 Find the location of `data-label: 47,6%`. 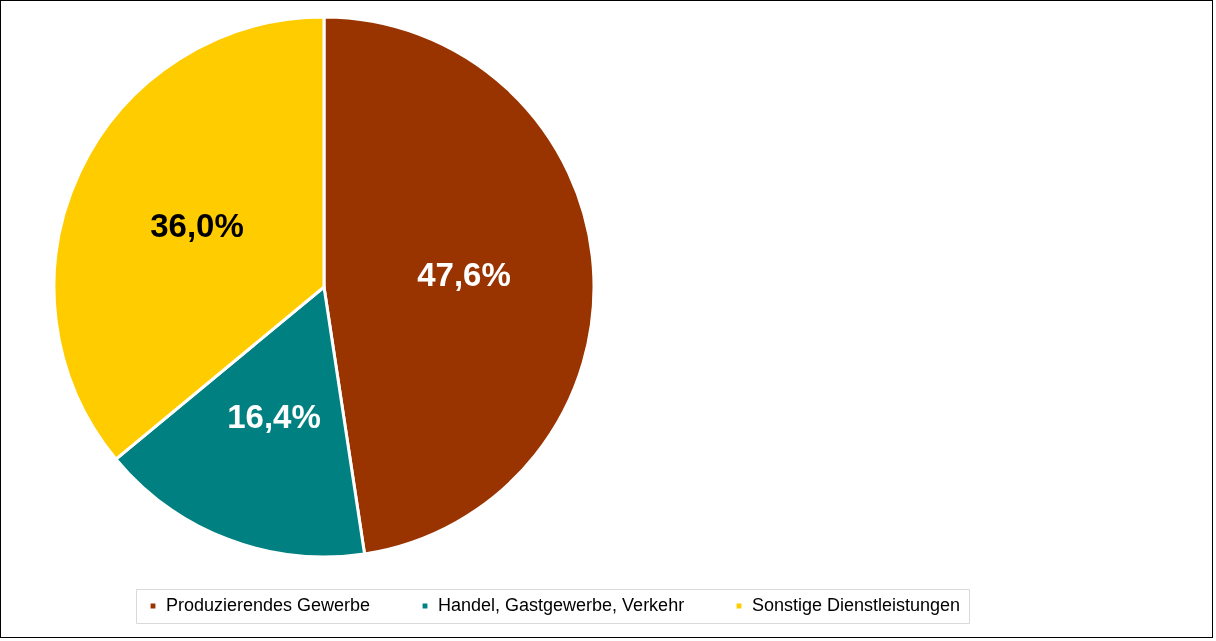

data-label: 47,6% is located at coordinates (464, 275).